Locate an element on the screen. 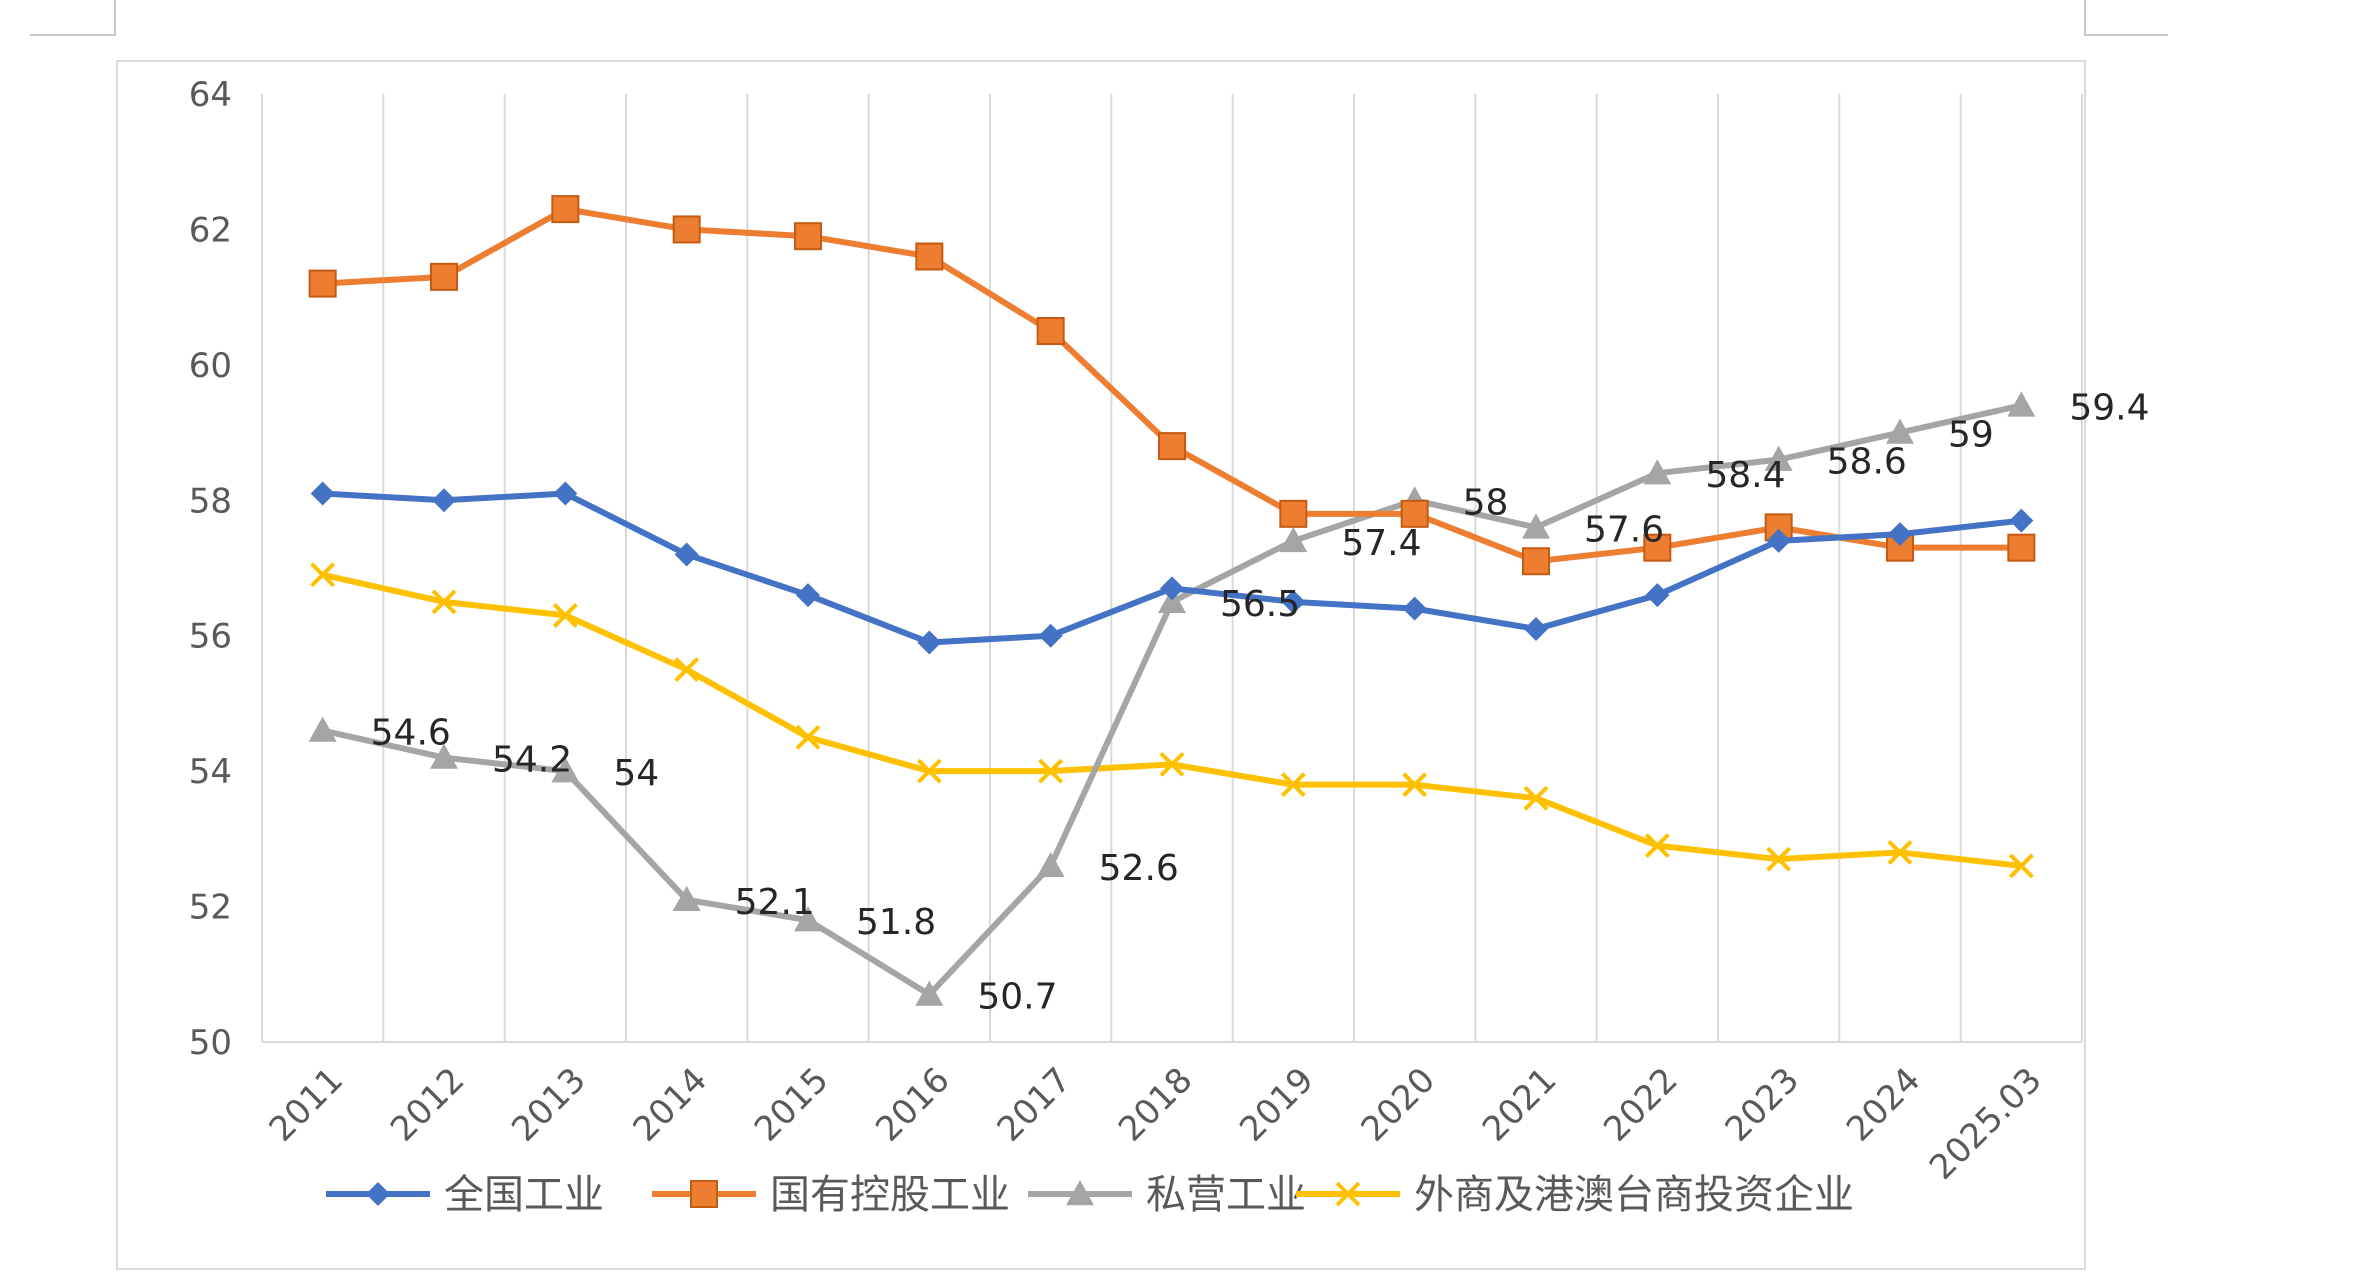 The height and width of the screenshot is (1282, 2354). page-edge-right-horizontal is located at coordinates (2126, 35).